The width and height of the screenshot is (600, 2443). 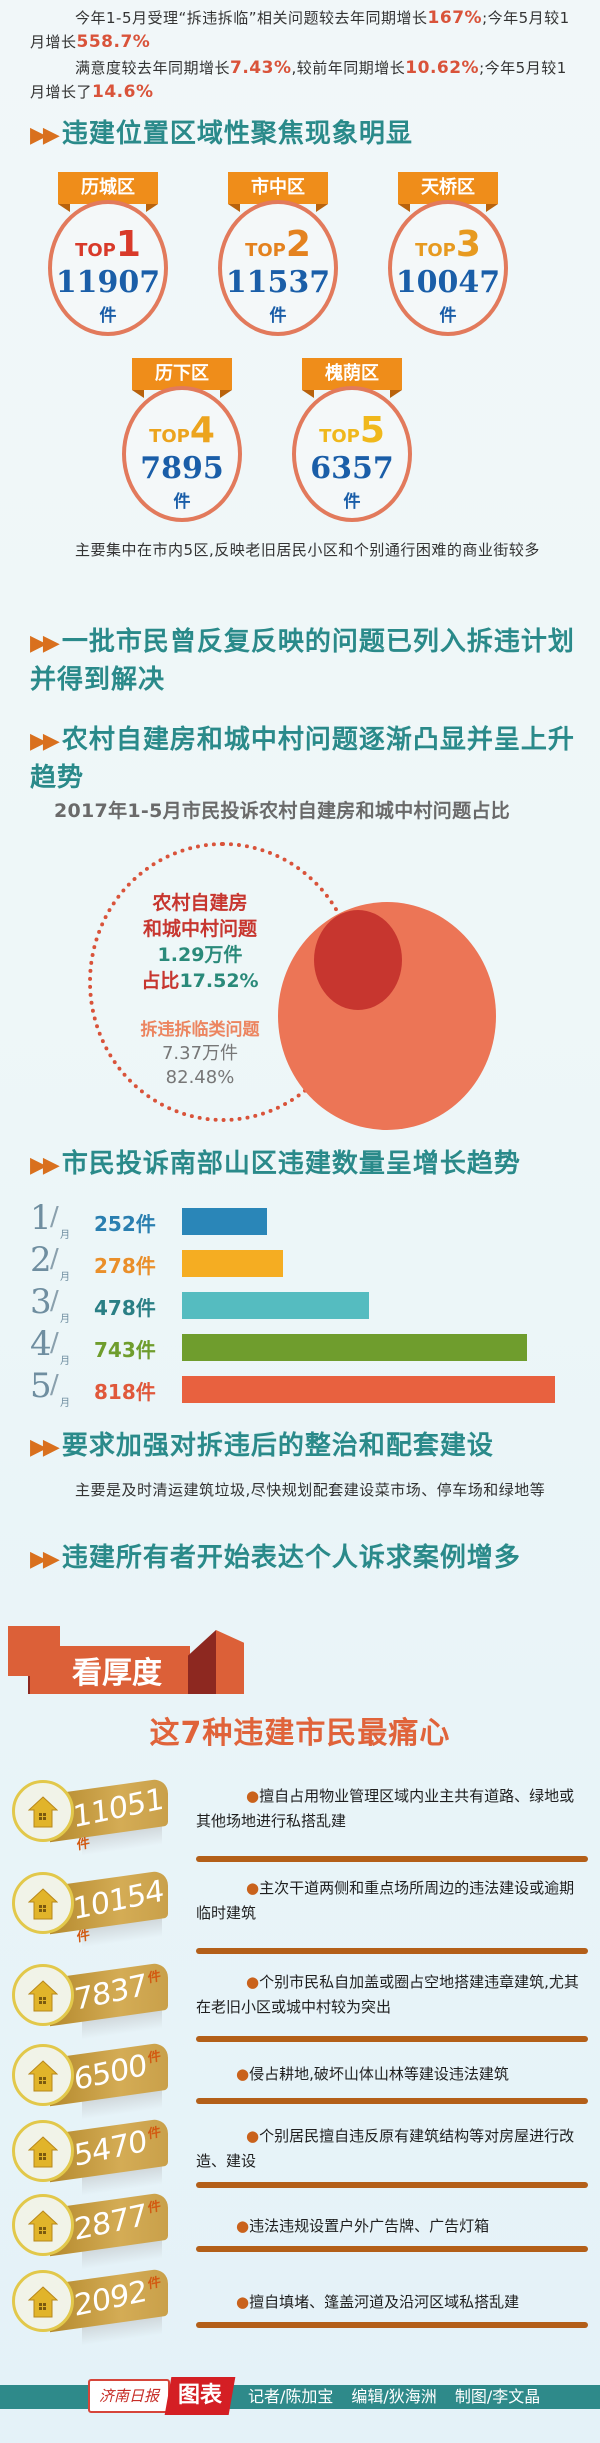 I want to click on bar-row-mar: 3/月 478件, so click(x=310, y=1304).